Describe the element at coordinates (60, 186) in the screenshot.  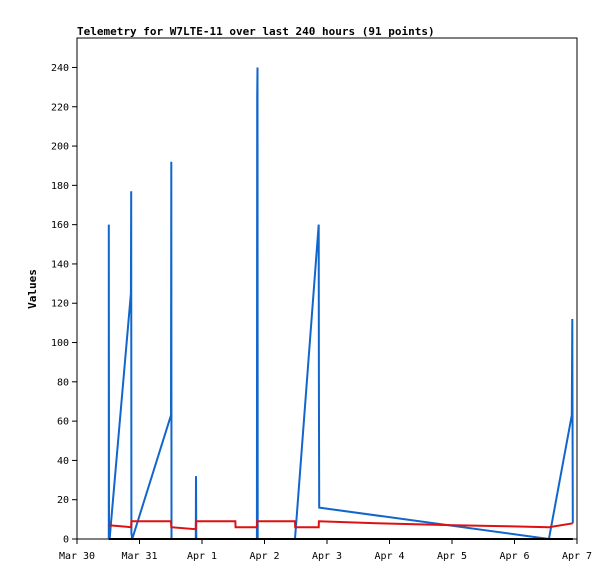
I see `y-tick-label: 180` at that location.